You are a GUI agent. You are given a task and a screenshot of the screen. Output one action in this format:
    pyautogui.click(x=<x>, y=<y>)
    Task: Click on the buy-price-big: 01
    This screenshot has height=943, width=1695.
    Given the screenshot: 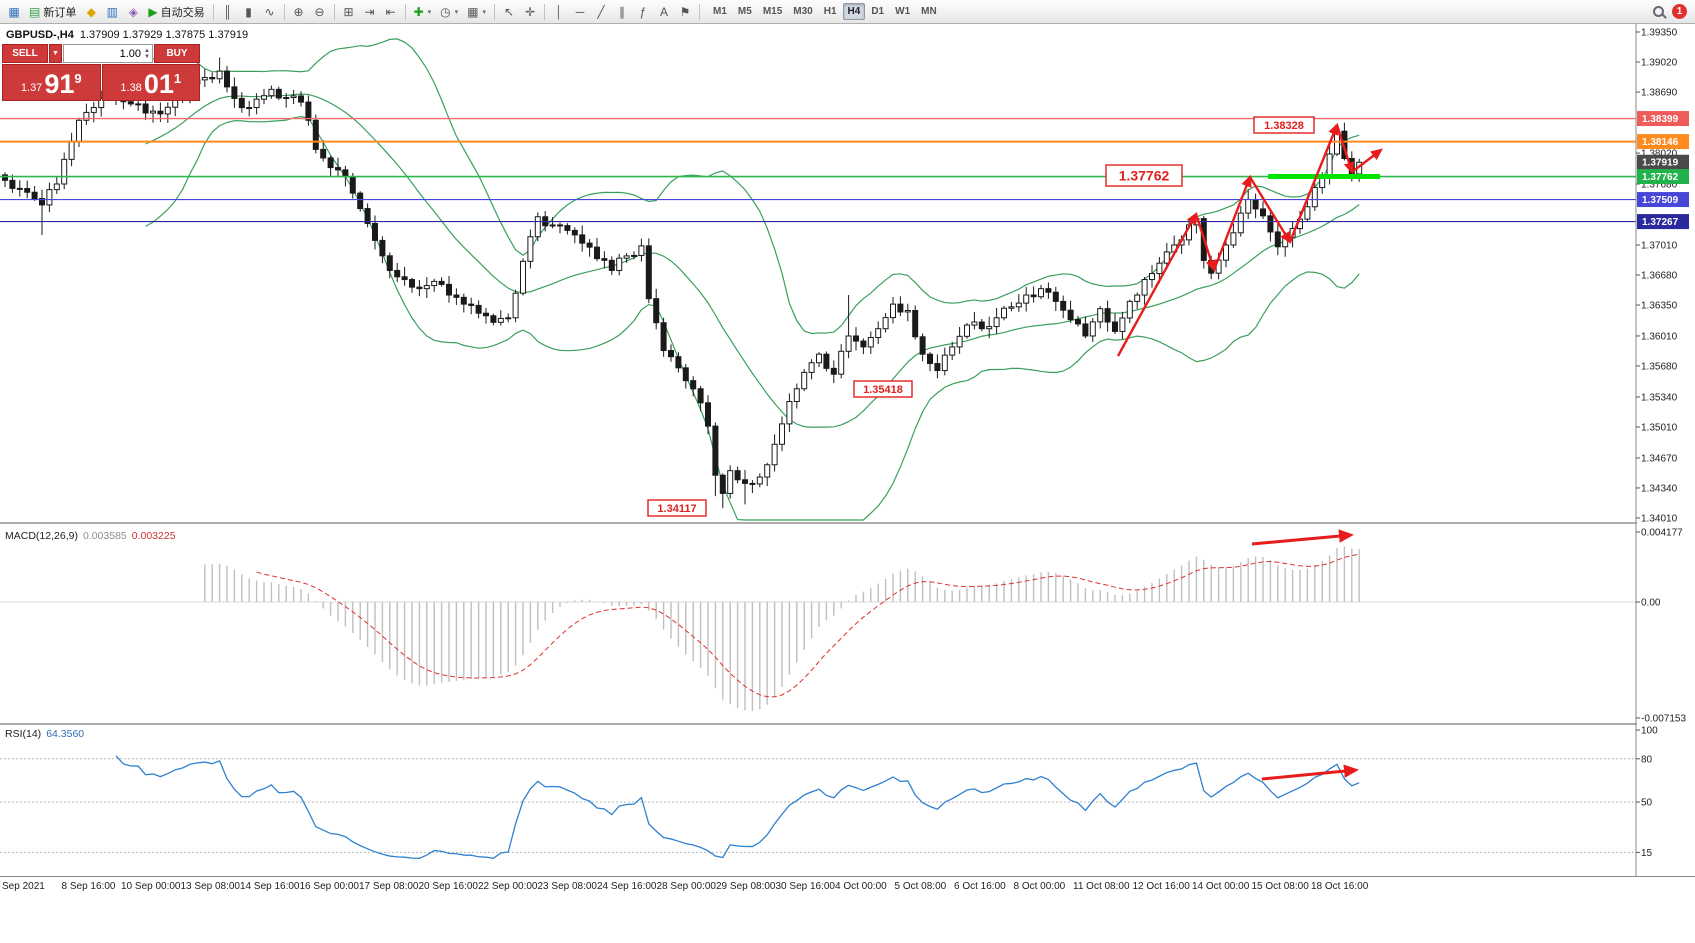 What is the action you would take?
    pyautogui.click(x=158, y=84)
    